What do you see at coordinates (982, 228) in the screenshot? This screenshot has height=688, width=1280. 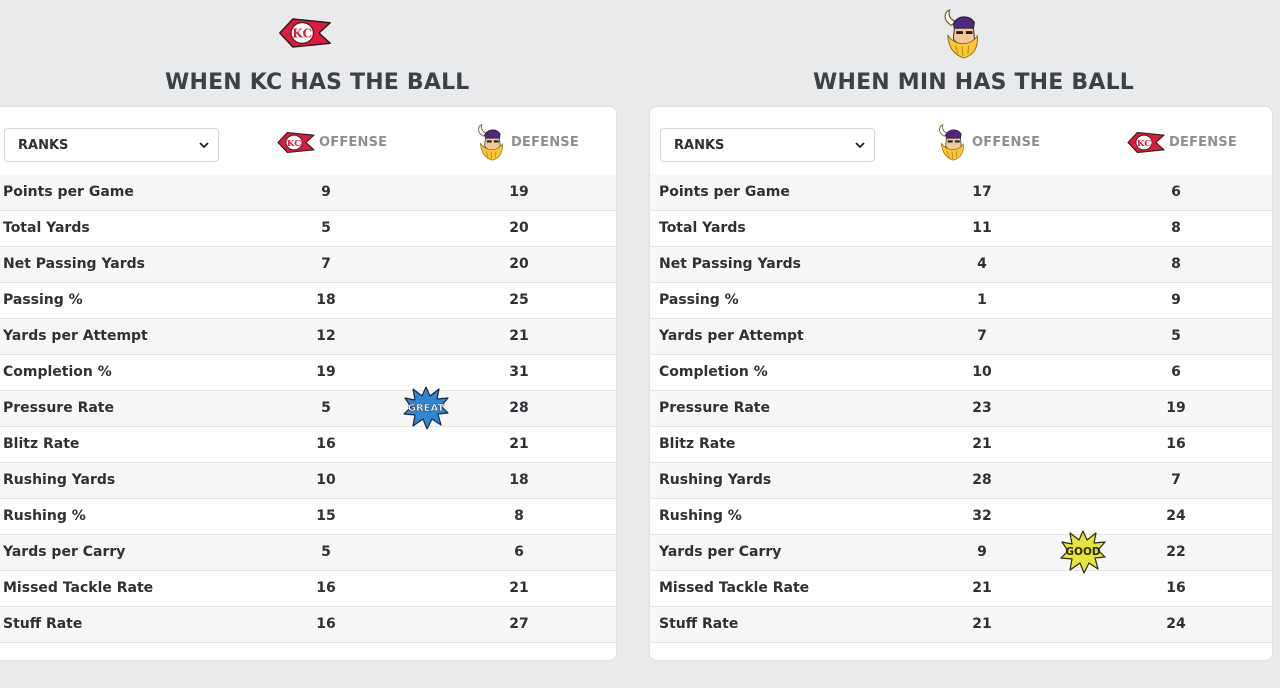 I see `offense-rank: 11` at bounding box center [982, 228].